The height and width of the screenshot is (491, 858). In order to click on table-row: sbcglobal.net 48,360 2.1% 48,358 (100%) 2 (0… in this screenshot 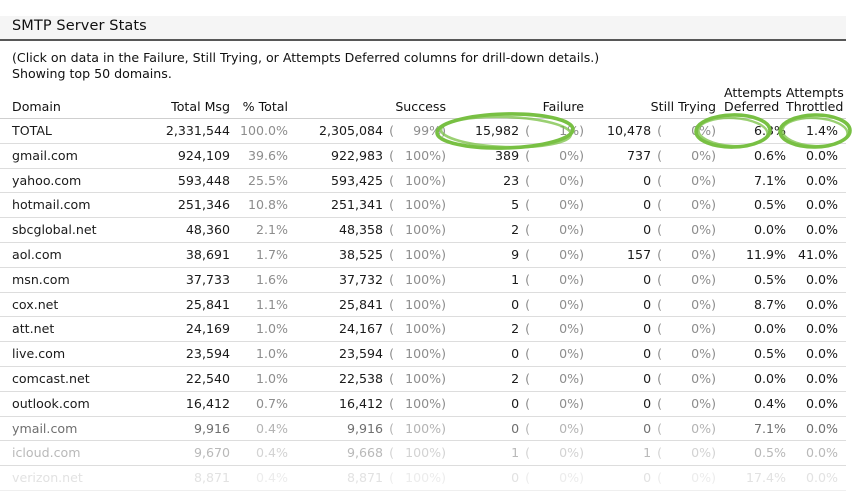, I will do `click(423, 230)`.